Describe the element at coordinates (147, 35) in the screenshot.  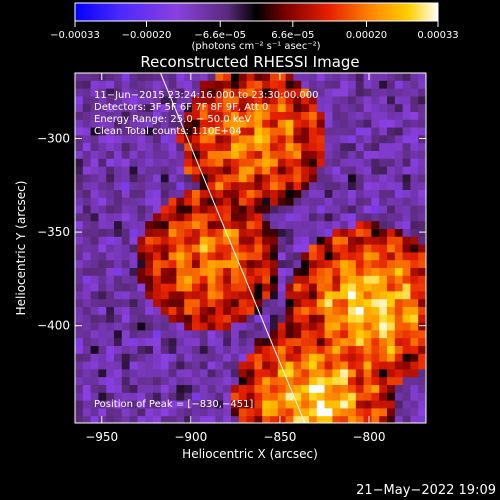
I see `colorbar-tick-label: −0.00020` at that location.